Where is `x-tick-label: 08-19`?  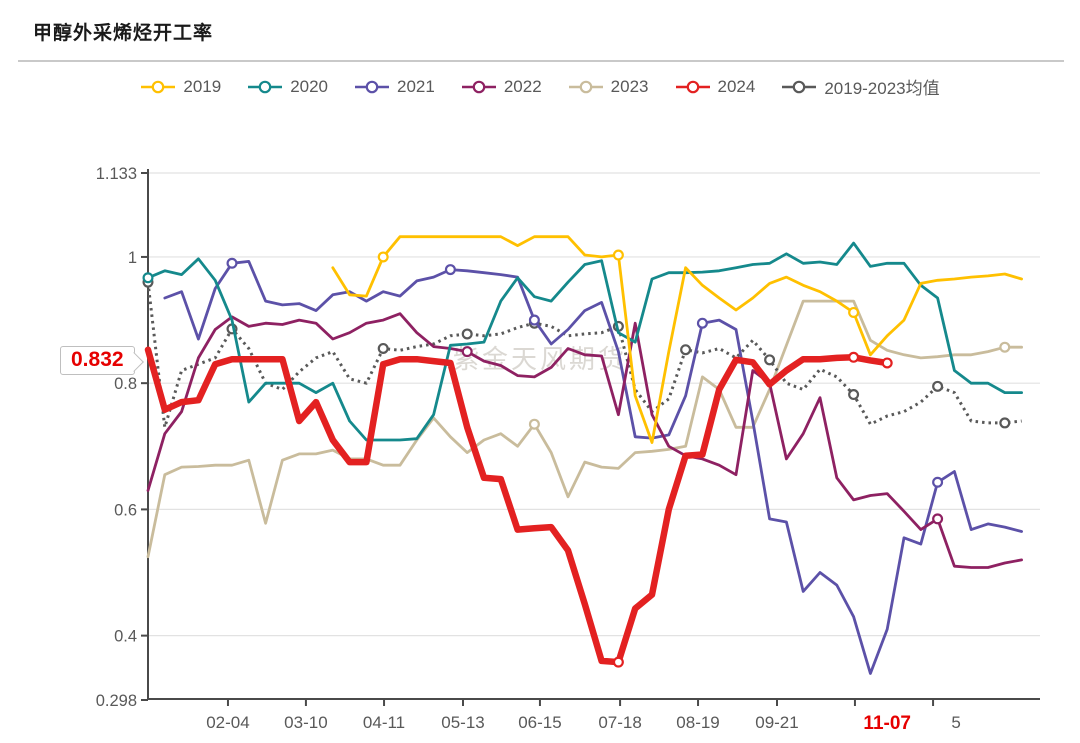 x-tick-label: 08-19 is located at coordinates (697, 722).